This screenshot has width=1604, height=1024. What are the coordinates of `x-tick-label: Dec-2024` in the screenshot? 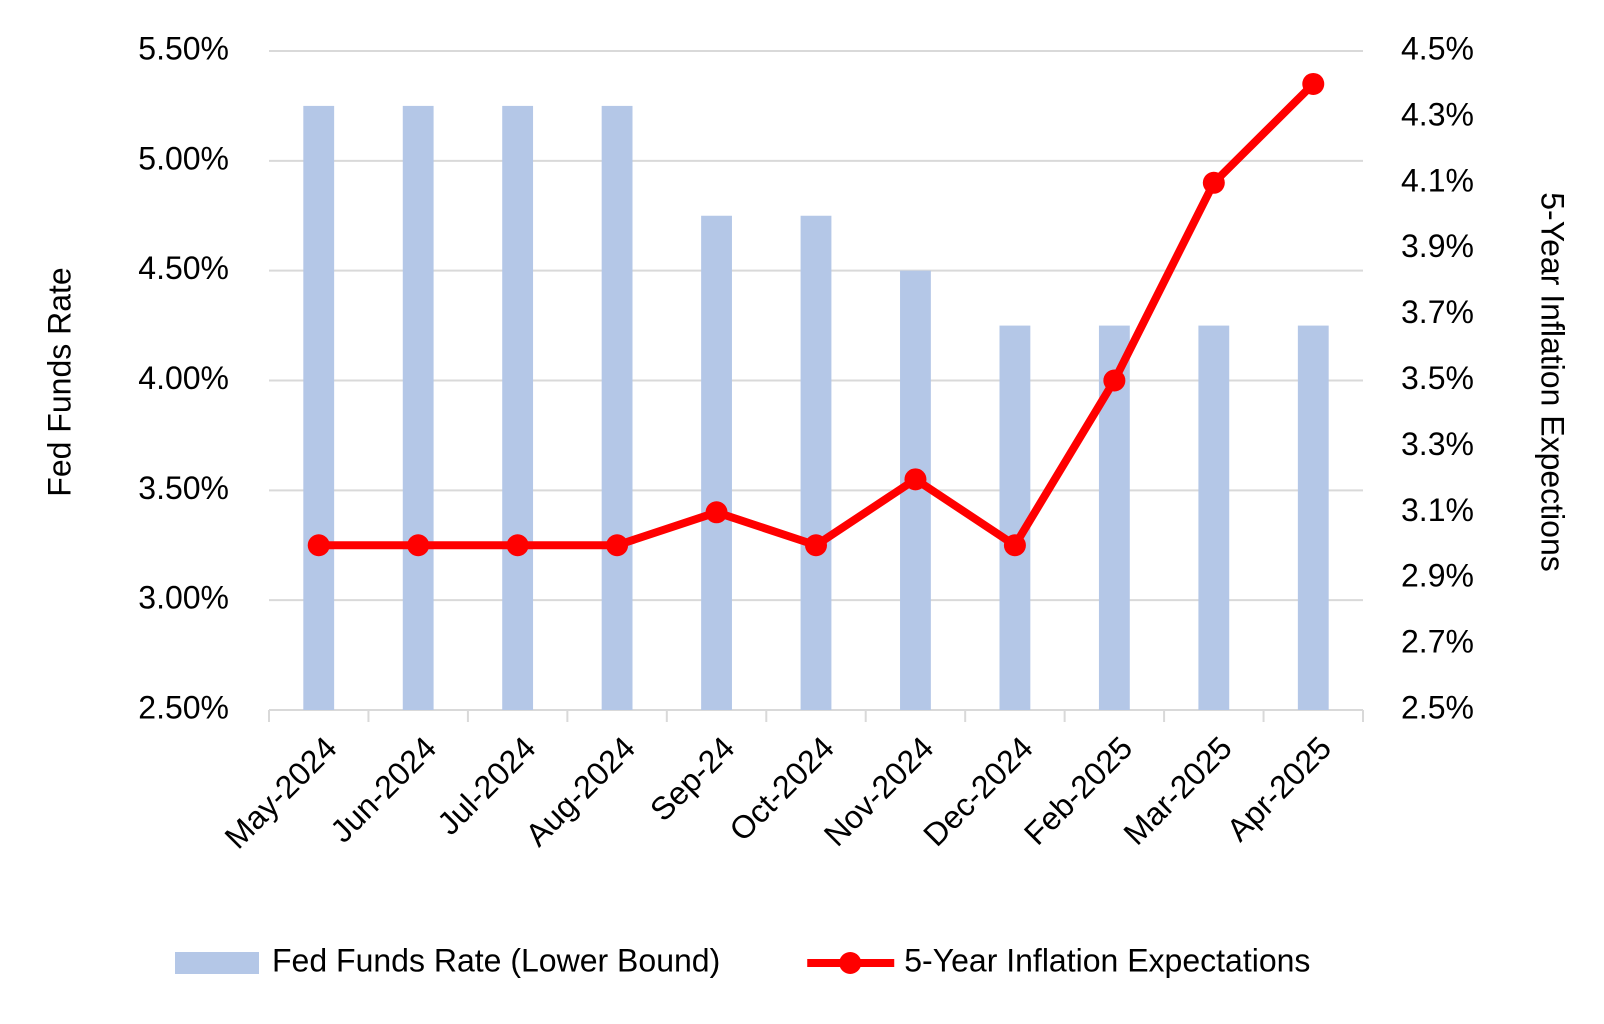 It's located at (978, 791).